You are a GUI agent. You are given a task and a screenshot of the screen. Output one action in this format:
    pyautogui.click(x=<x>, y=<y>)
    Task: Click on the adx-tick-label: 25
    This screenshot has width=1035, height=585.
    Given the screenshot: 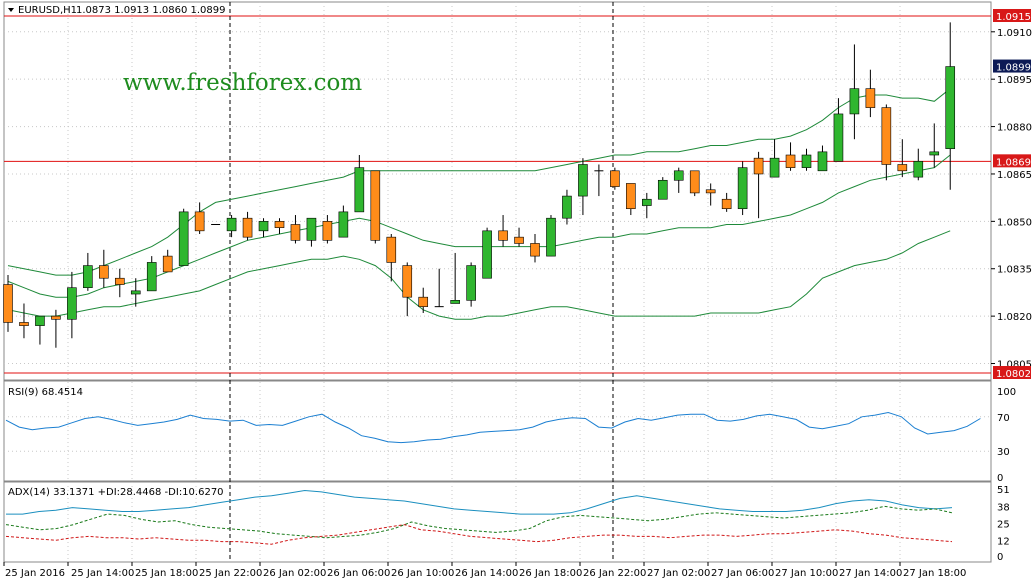 What is the action you would take?
    pyautogui.click(x=1003, y=524)
    